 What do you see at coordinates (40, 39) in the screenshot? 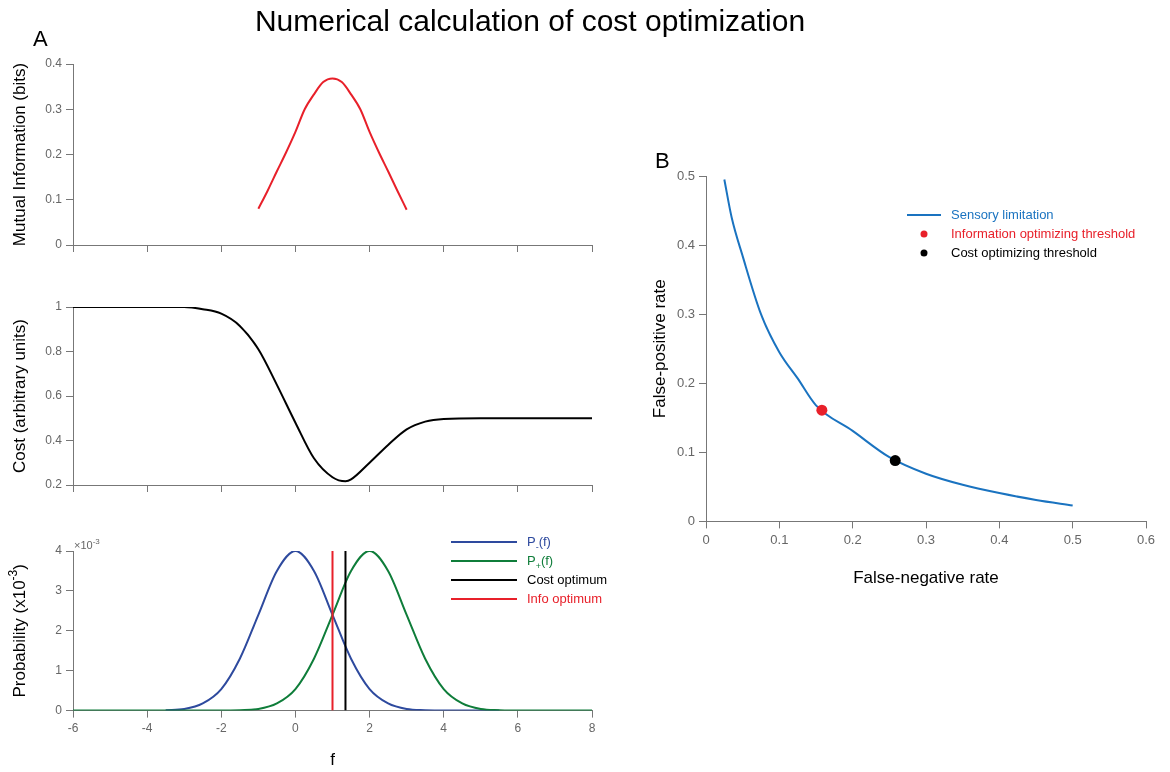
I see `text: A` at bounding box center [40, 39].